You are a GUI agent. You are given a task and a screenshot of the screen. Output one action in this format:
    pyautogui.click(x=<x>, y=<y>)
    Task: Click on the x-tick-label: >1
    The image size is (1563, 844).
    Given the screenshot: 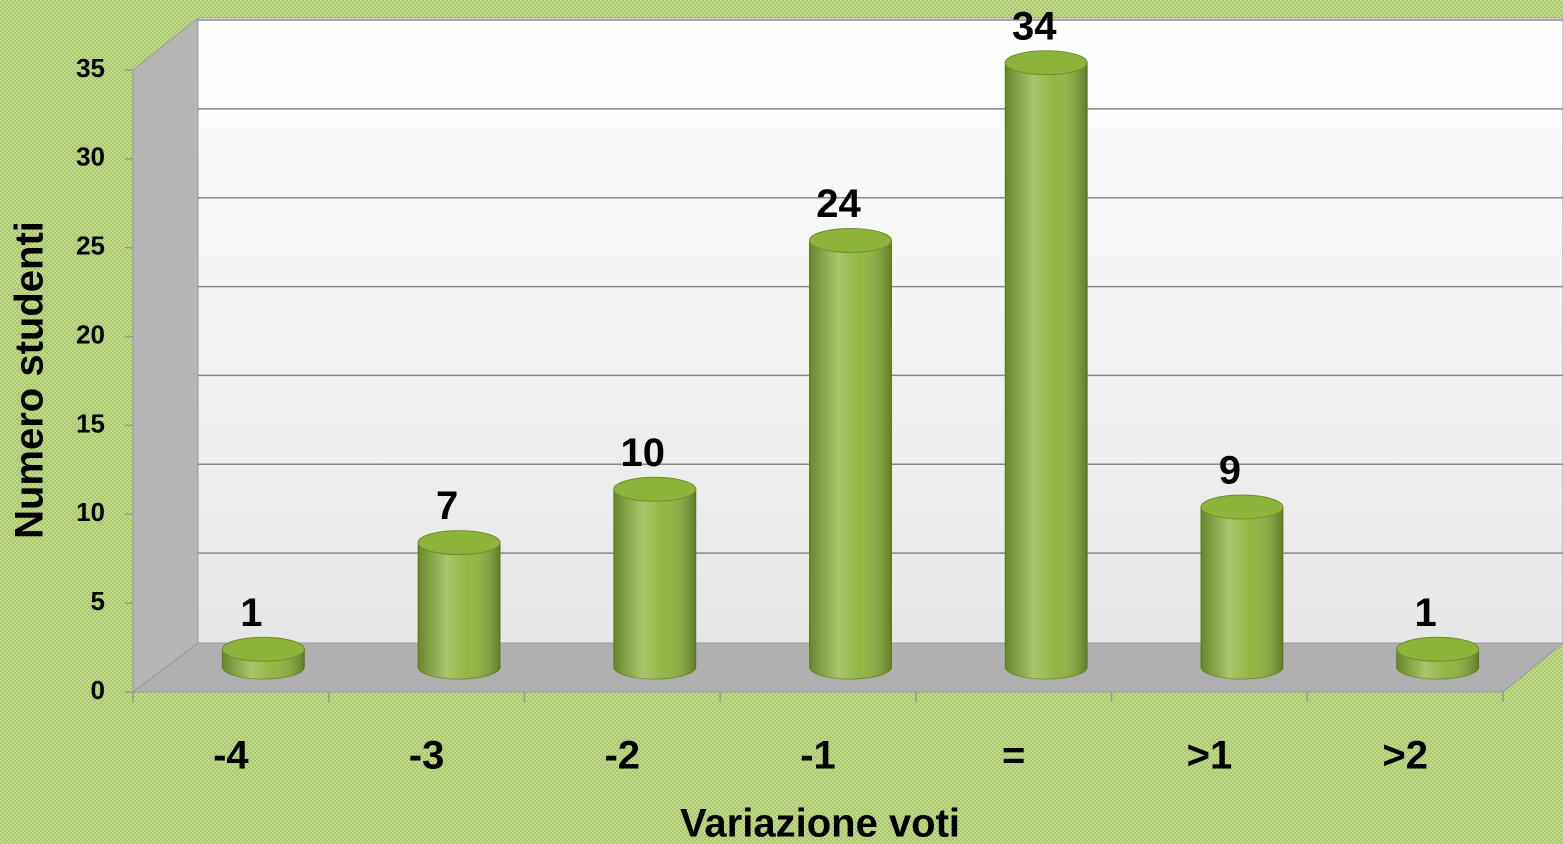 What is the action you would take?
    pyautogui.click(x=1210, y=756)
    